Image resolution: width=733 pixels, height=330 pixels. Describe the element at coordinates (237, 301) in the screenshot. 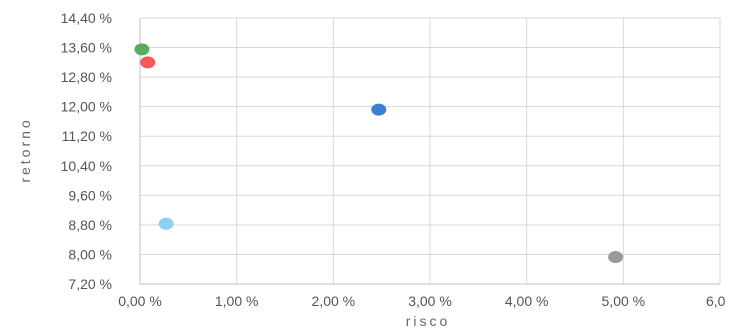

I see `x-tick-label: 1,00 %` at that location.